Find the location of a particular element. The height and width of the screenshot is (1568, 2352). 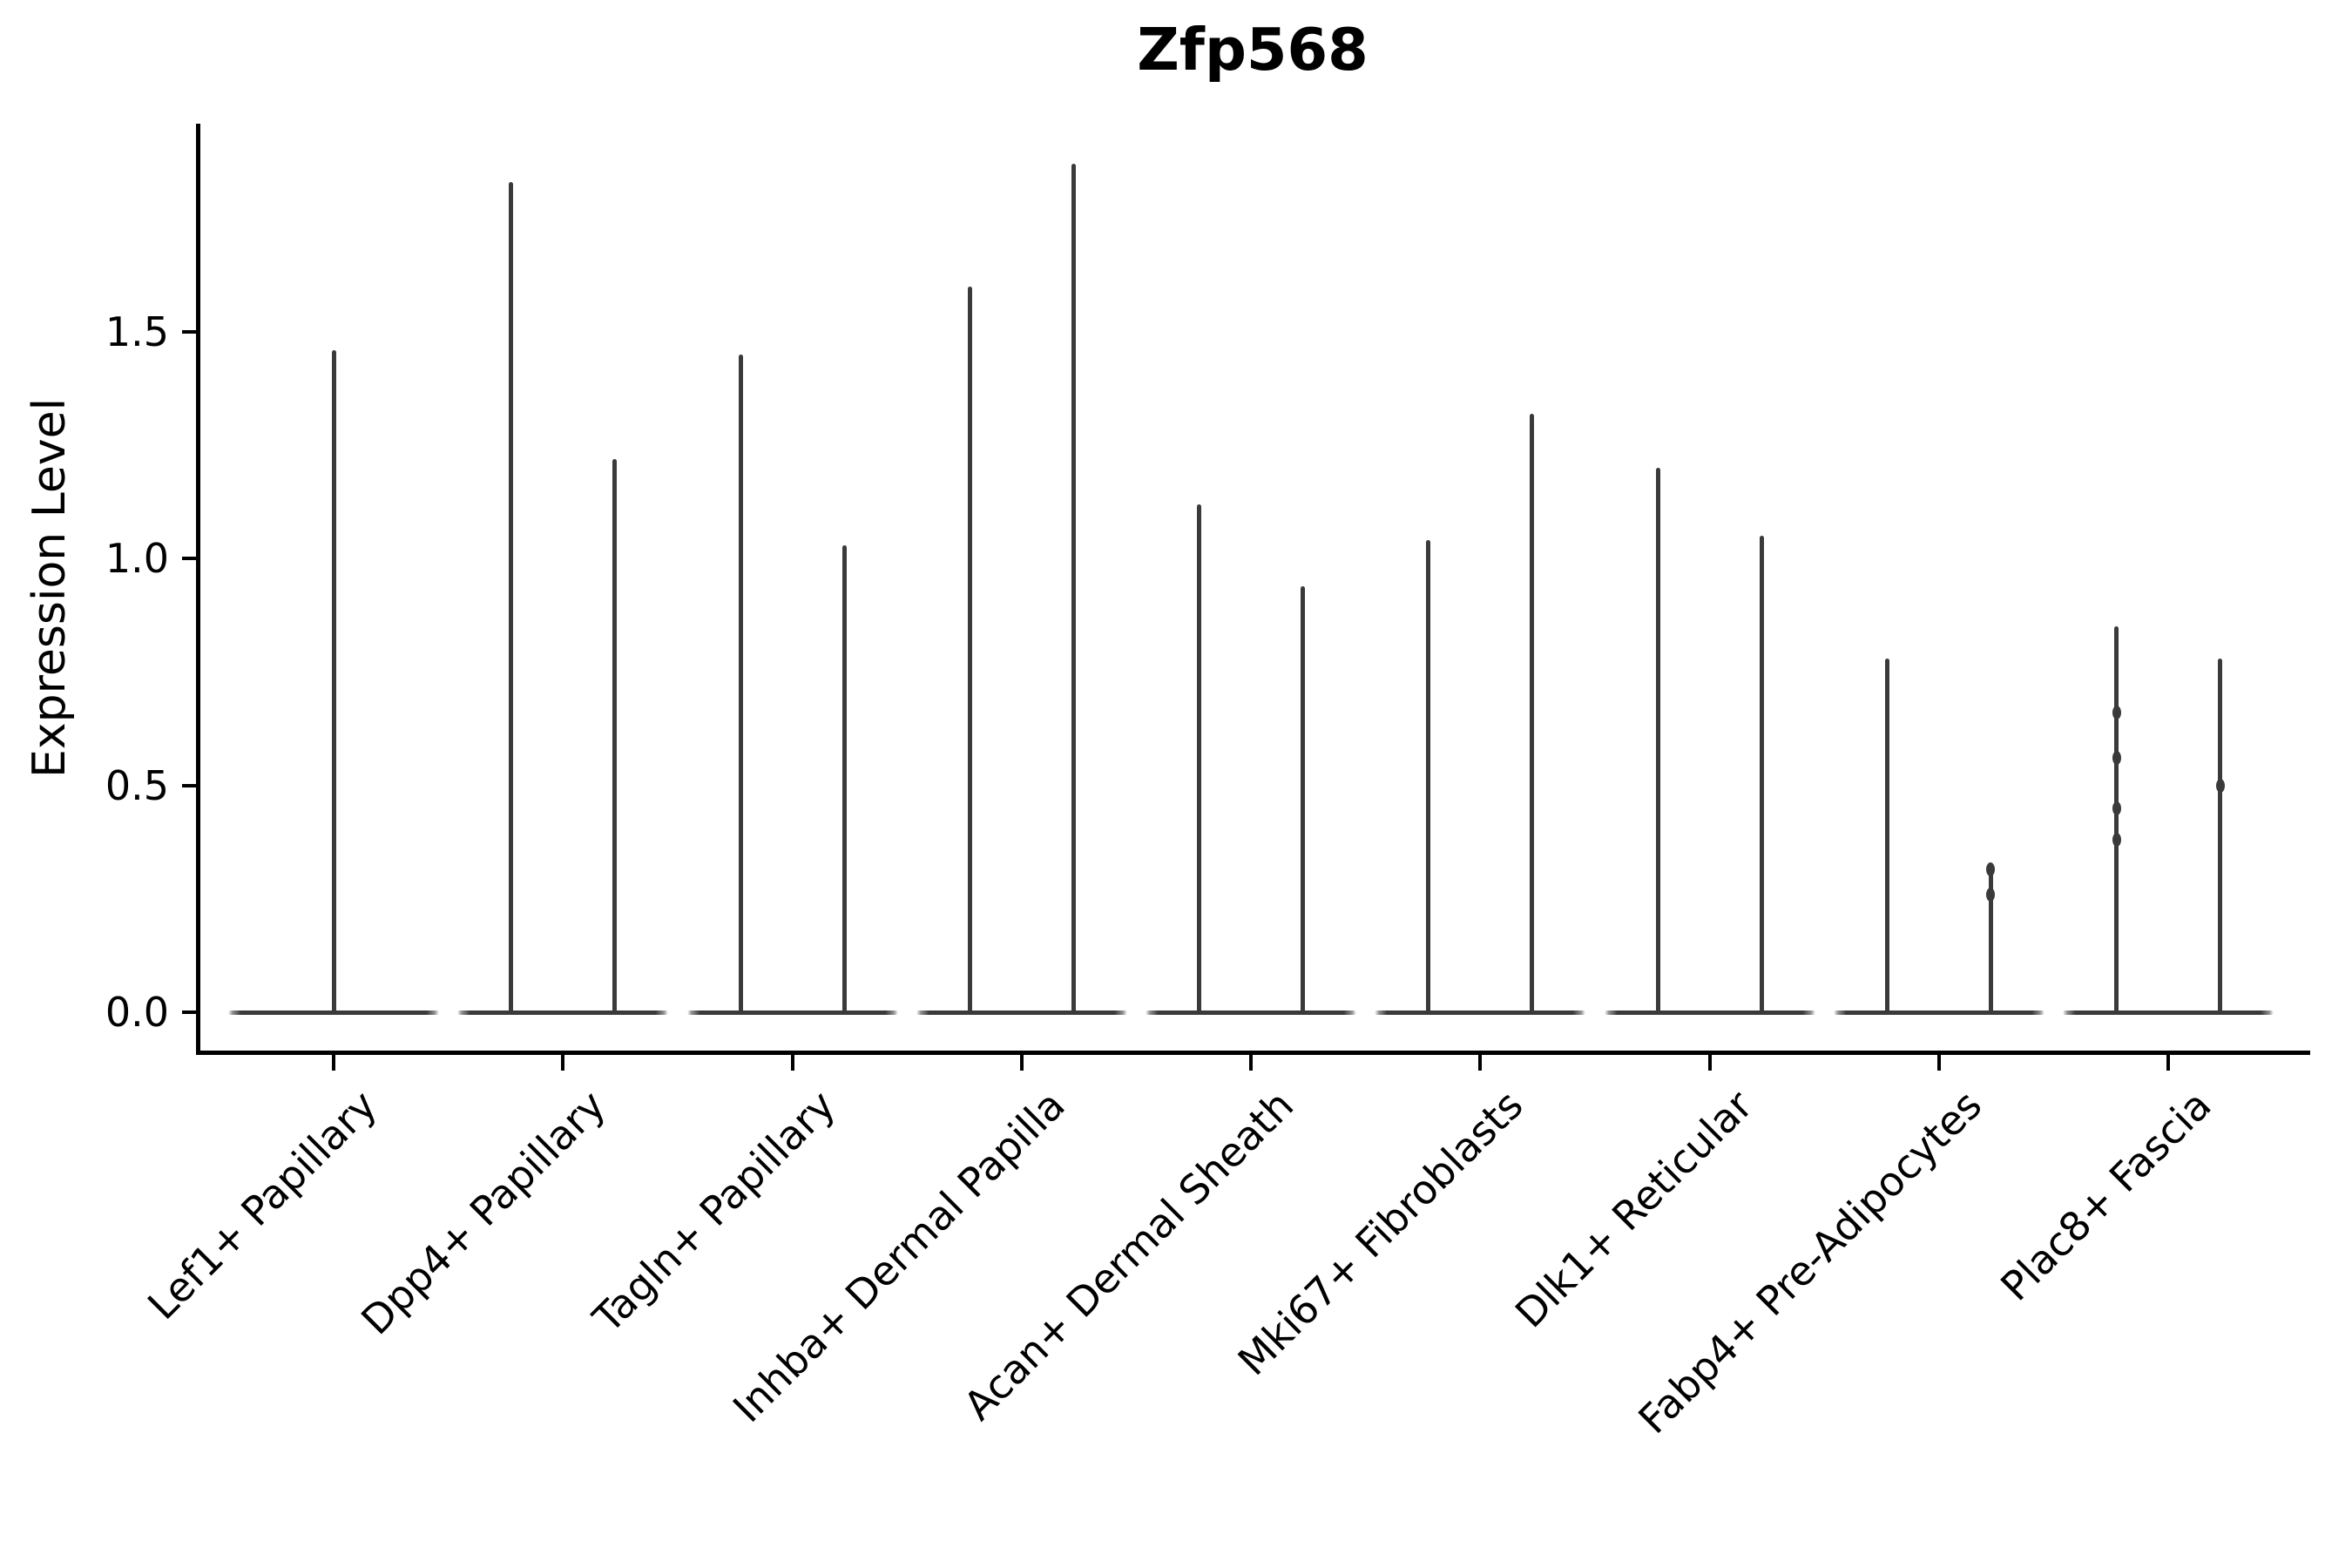

category-label: Dlk1+ Reticular is located at coordinates (1633, 1209).